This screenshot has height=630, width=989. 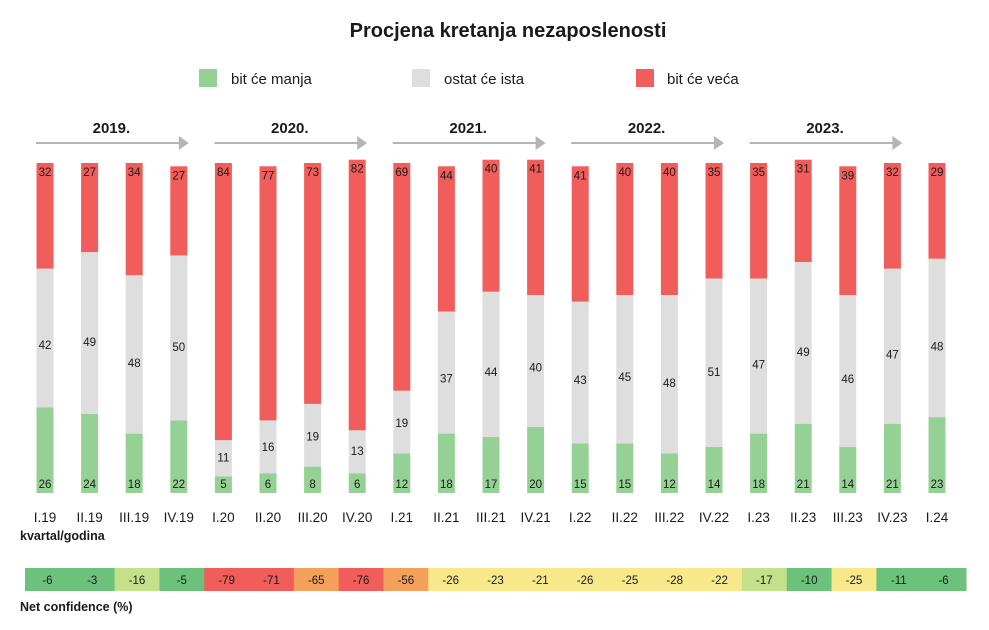 I want to click on bar-value-ii-19-series-1: 49, so click(x=89, y=343).